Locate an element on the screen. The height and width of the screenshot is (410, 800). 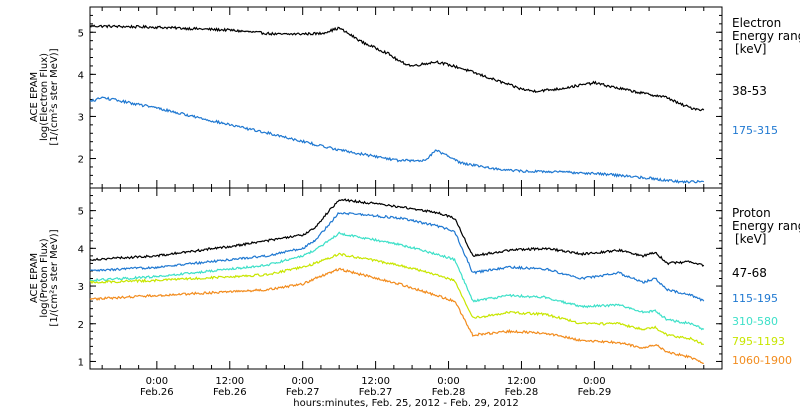
electron-legend-title-2: Energy range is located at coordinates (766, 36).